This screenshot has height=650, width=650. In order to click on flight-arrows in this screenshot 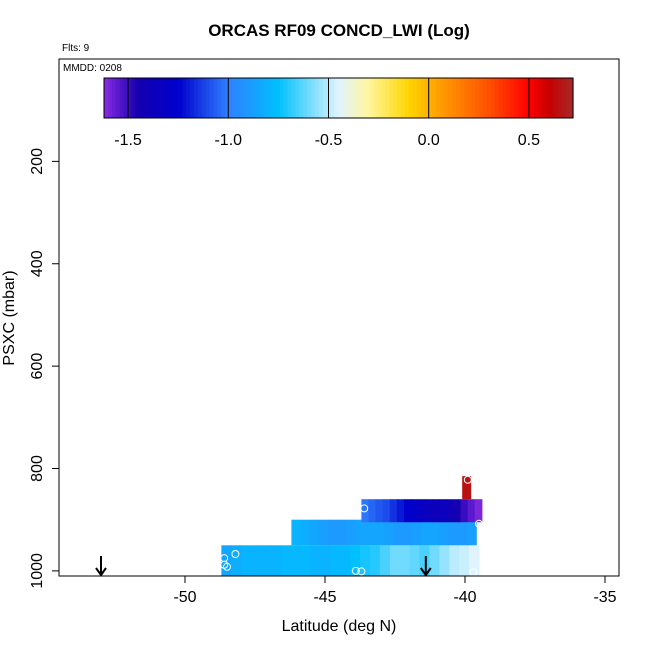, I will do `click(263, 566)`.